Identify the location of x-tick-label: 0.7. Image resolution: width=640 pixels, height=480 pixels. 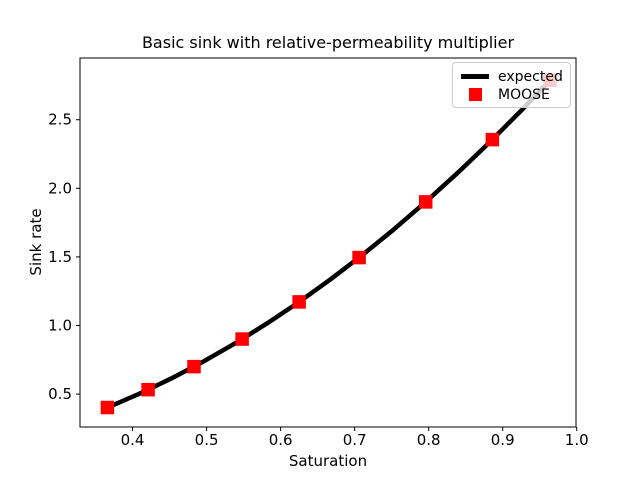
(355, 440).